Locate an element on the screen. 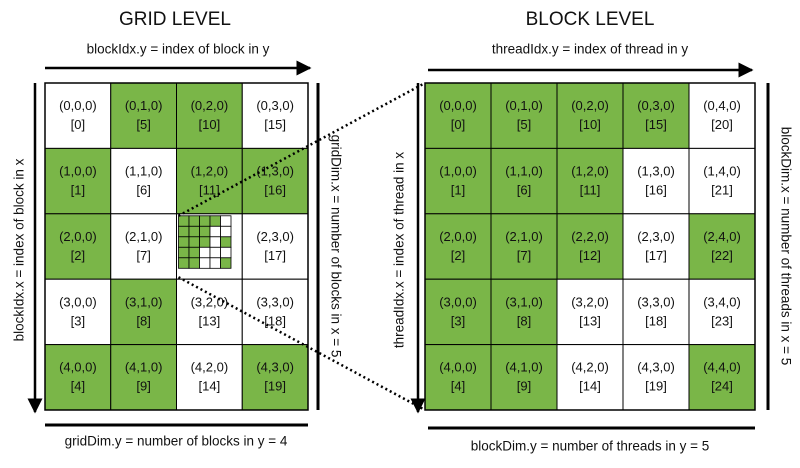 The image size is (800, 468). cell-index: [18] is located at coordinates (275, 320).